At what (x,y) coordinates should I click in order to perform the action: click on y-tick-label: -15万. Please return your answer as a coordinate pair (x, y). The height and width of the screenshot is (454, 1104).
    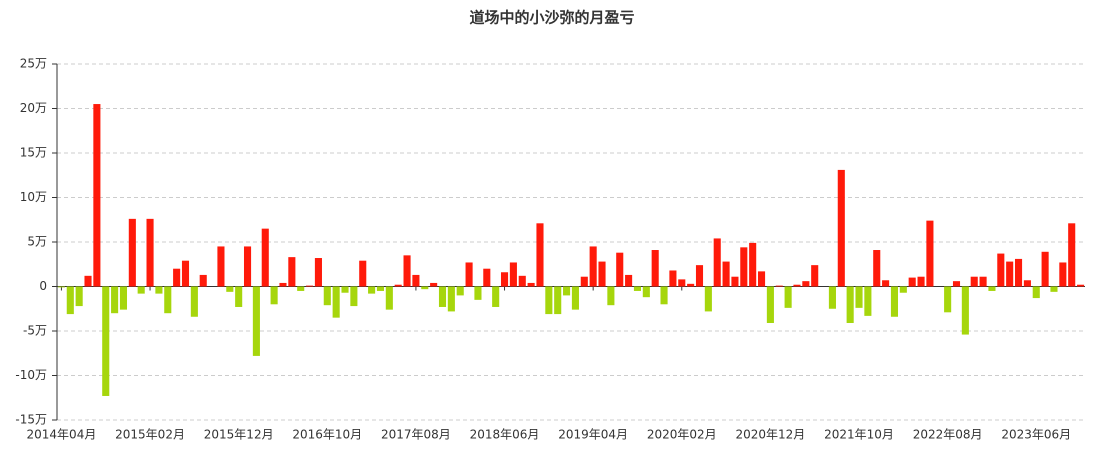
    Looking at the image, I should click on (31, 420).